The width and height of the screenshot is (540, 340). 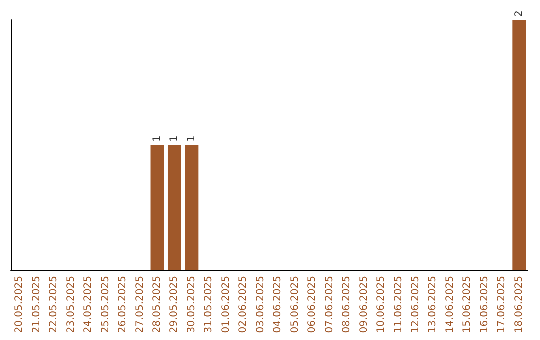 What do you see at coordinates (20, 305) in the screenshot?
I see `x-tick-label: 20.05.2025` at bounding box center [20, 305].